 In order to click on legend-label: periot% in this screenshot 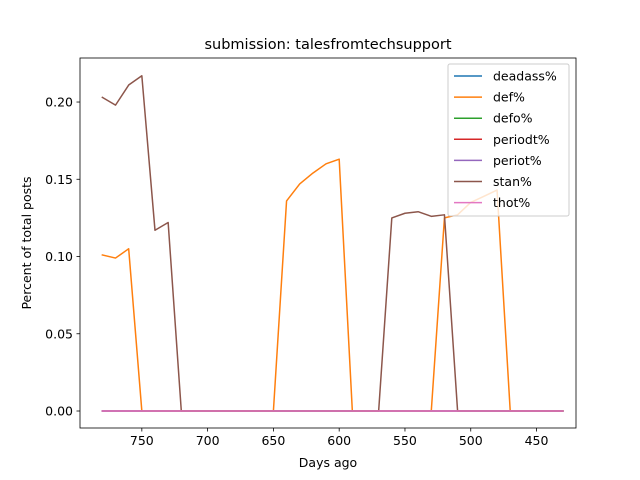, I will do `click(517, 160)`.